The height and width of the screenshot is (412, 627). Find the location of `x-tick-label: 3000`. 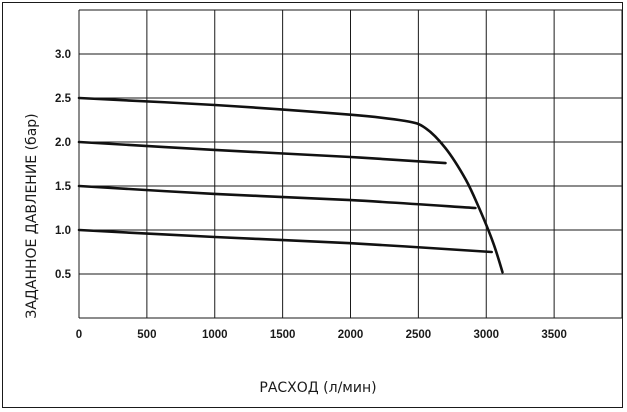

x-tick-label: 3000 is located at coordinates (486, 335).